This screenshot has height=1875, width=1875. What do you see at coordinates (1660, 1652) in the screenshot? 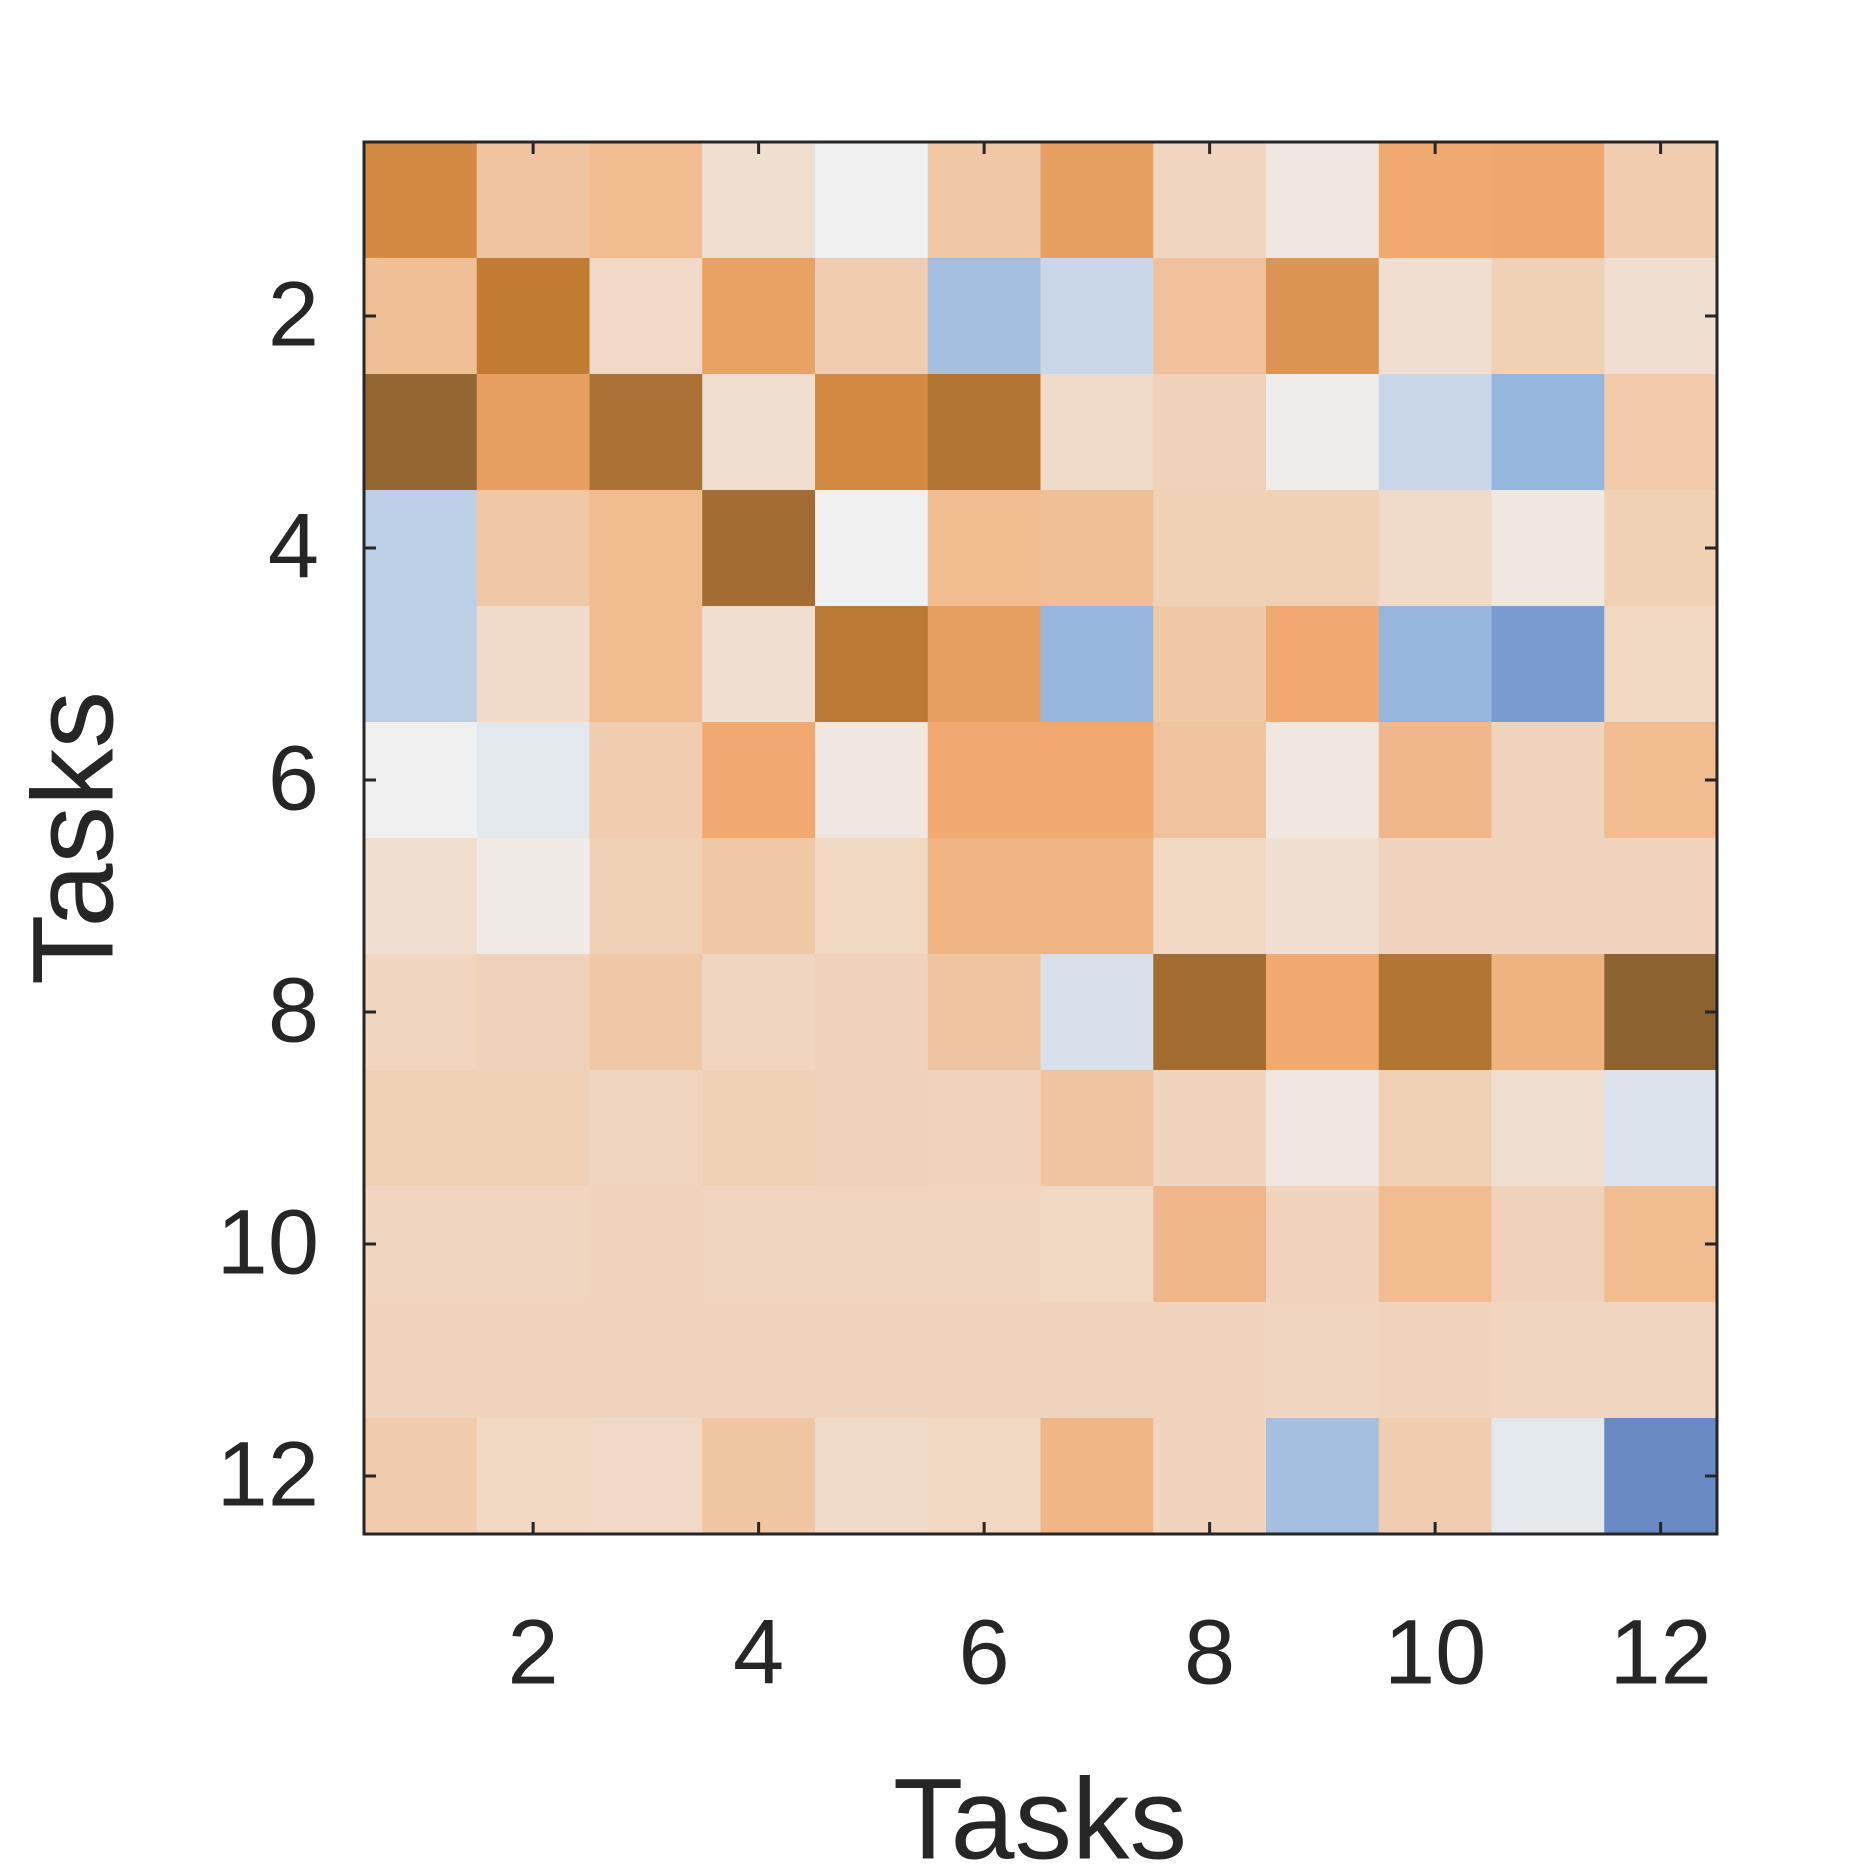
I see `x-tick-label: 12` at bounding box center [1660, 1652].